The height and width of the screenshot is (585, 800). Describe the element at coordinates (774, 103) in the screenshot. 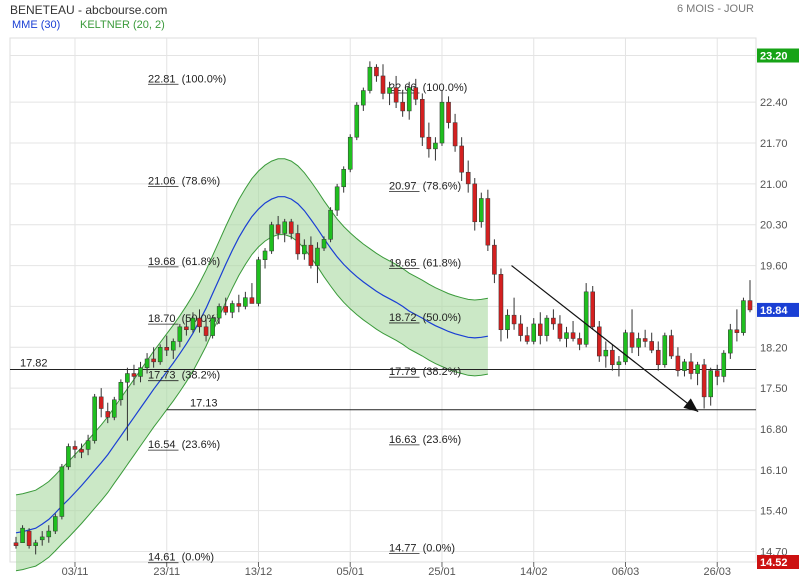

I see `y-tick-label: 22.40` at that location.